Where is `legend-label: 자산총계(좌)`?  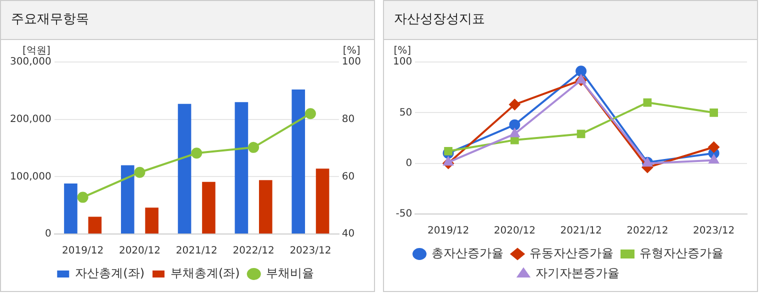
legend-label: 자산총계(좌) is located at coordinates (110, 273).